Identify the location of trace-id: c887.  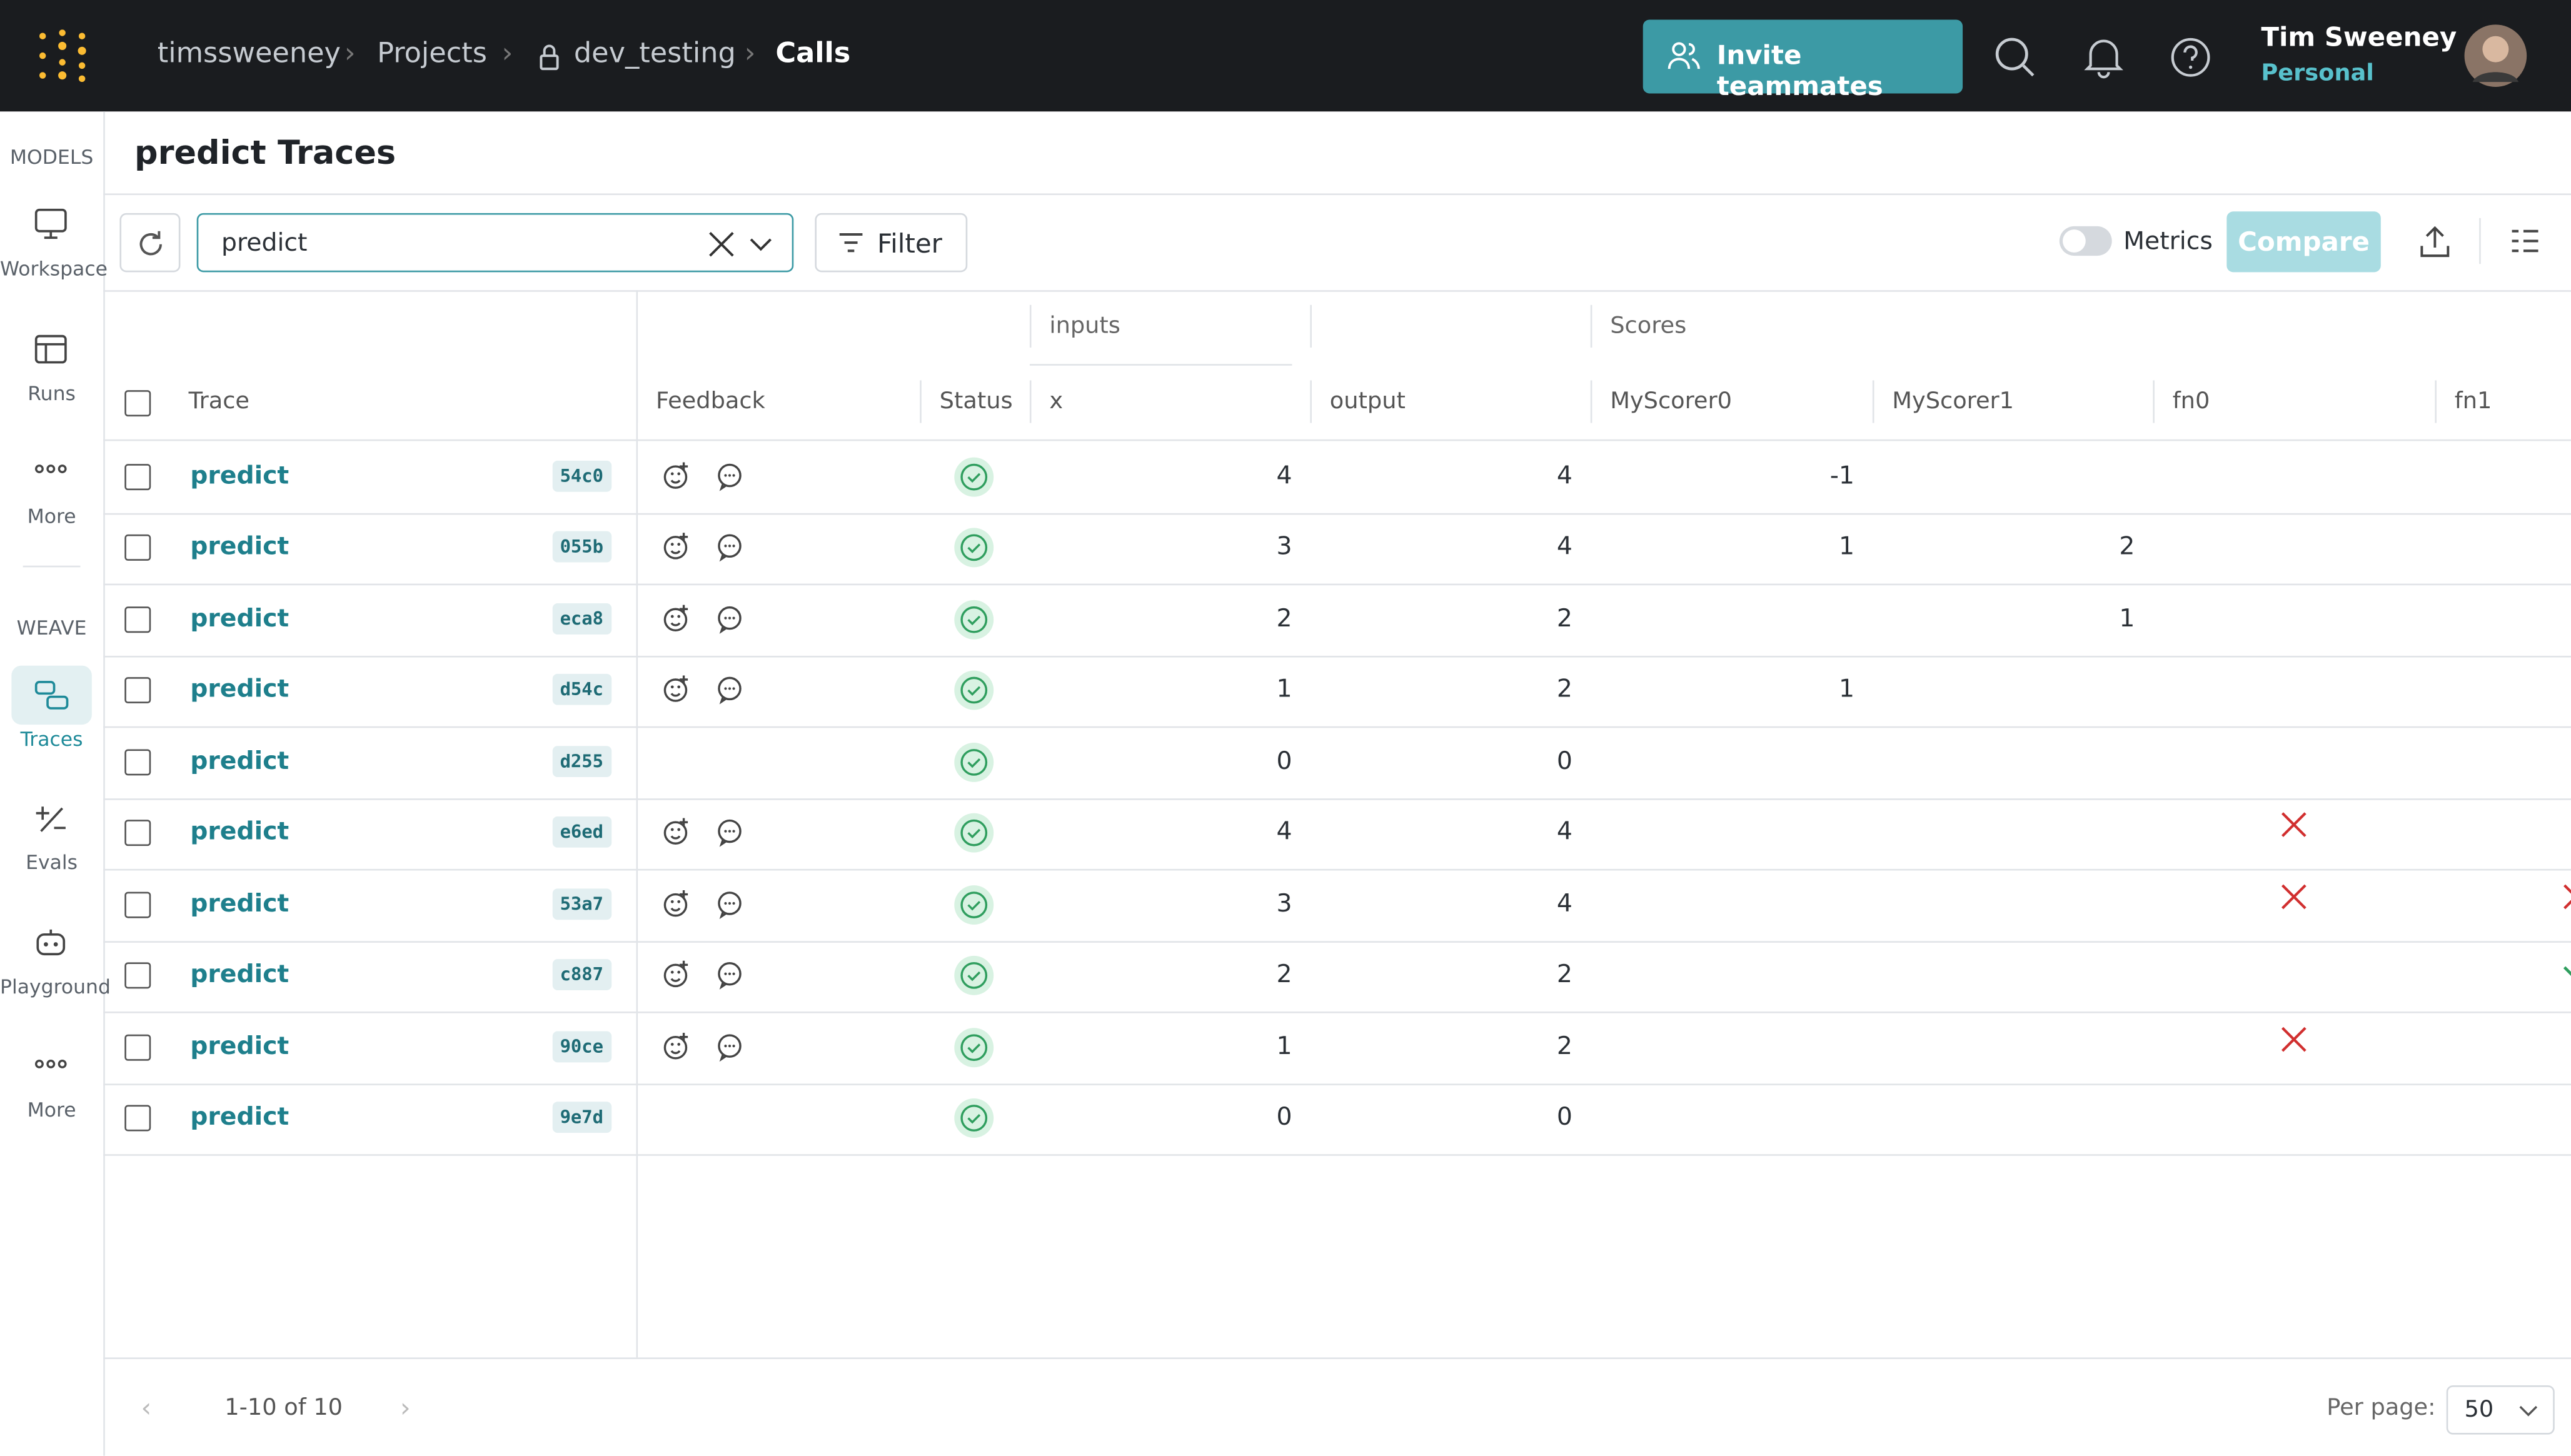
(581, 974).